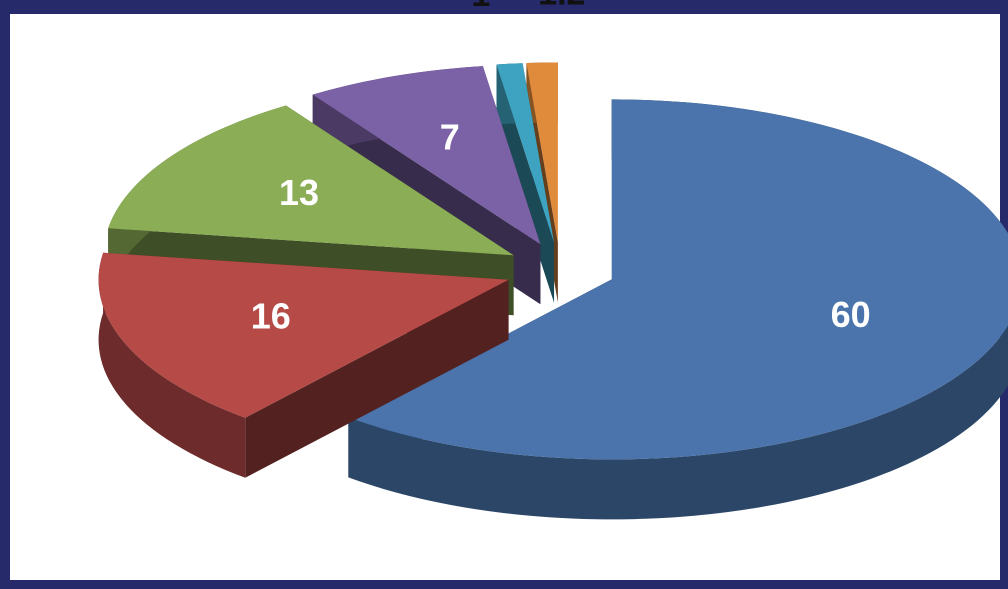 The height and width of the screenshot is (589, 1008). What do you see at coordinates (851, 314) in the screenshot?
I see `data-label: 60` at bounding box center [851, 314].